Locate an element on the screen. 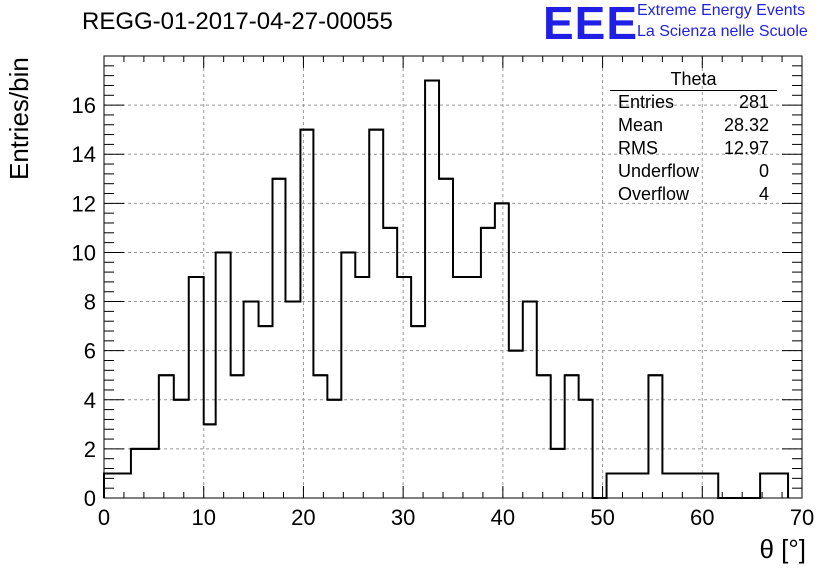 The image size is (836, 572). stats-value: 0 is located at coordinates (763, 171).